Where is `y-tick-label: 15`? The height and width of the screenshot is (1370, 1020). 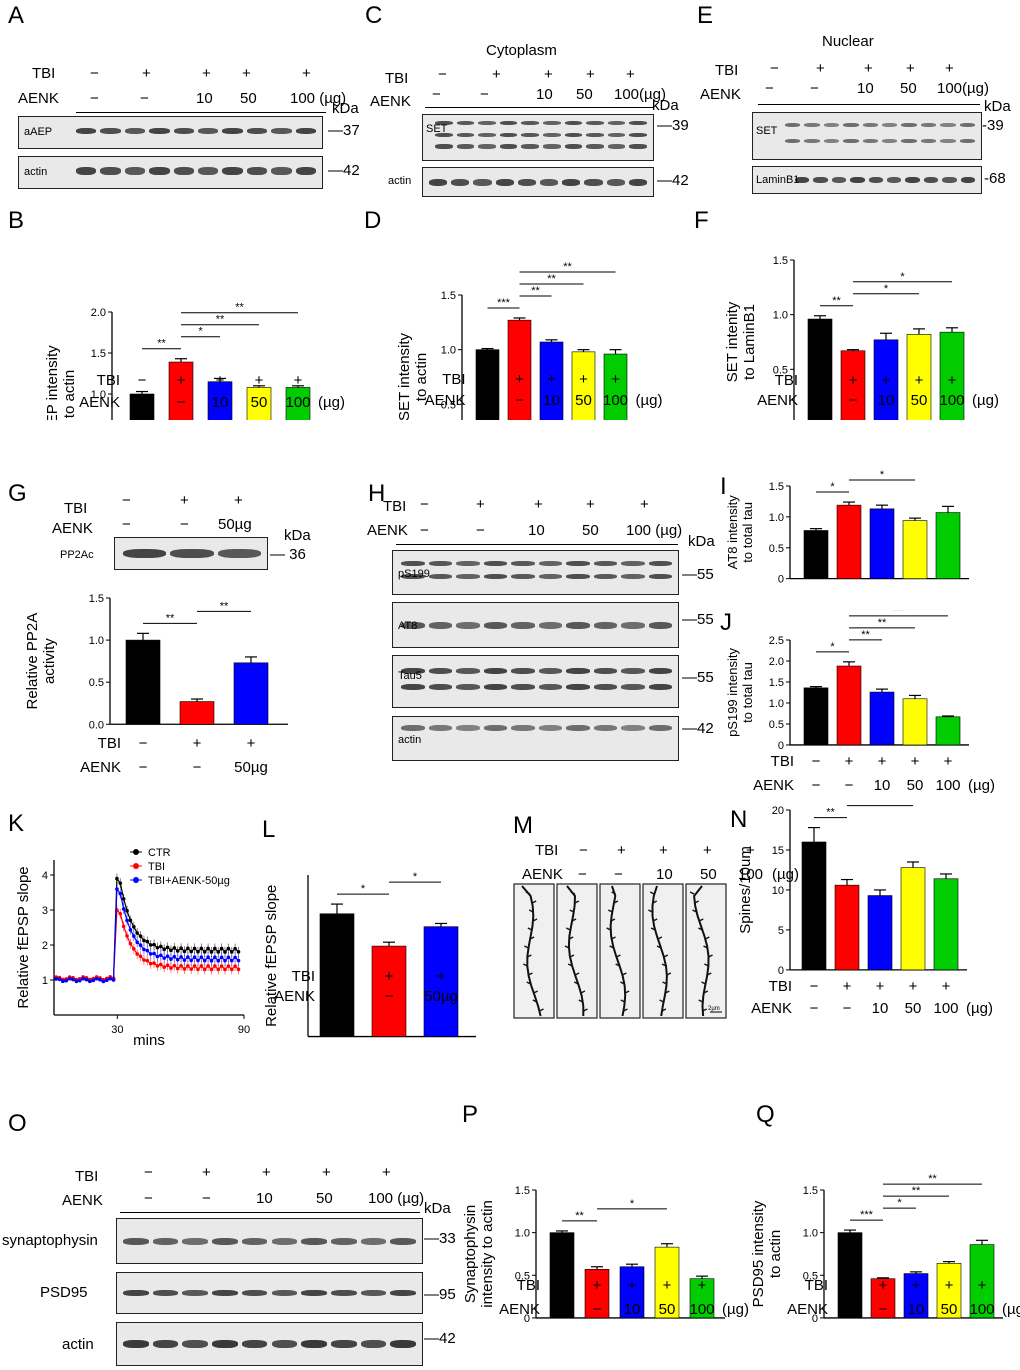
y-tick-label: 15 is located at coordinates (778, 851).